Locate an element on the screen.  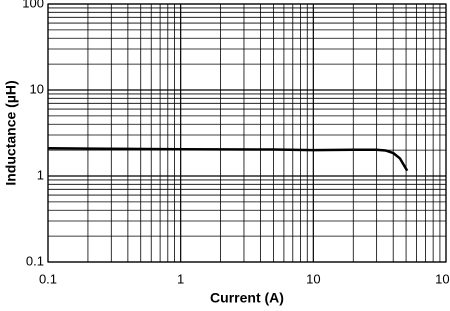
y-axis-label: Inductance (µH) is located at coordinates (11, 132).